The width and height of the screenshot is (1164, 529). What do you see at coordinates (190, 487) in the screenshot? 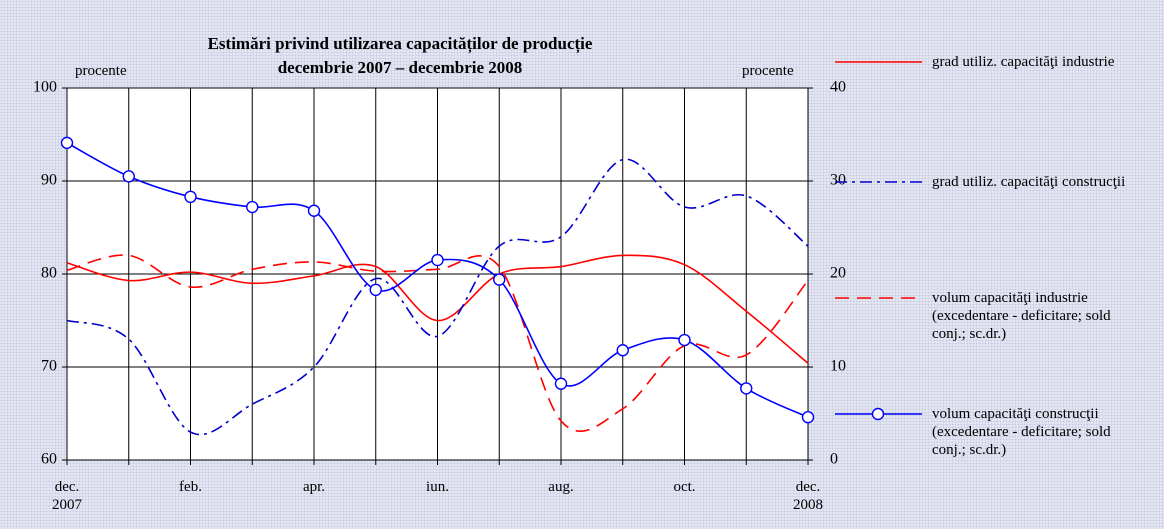
I see `x-tick-label: feb.` at bounding box center [190, 487].